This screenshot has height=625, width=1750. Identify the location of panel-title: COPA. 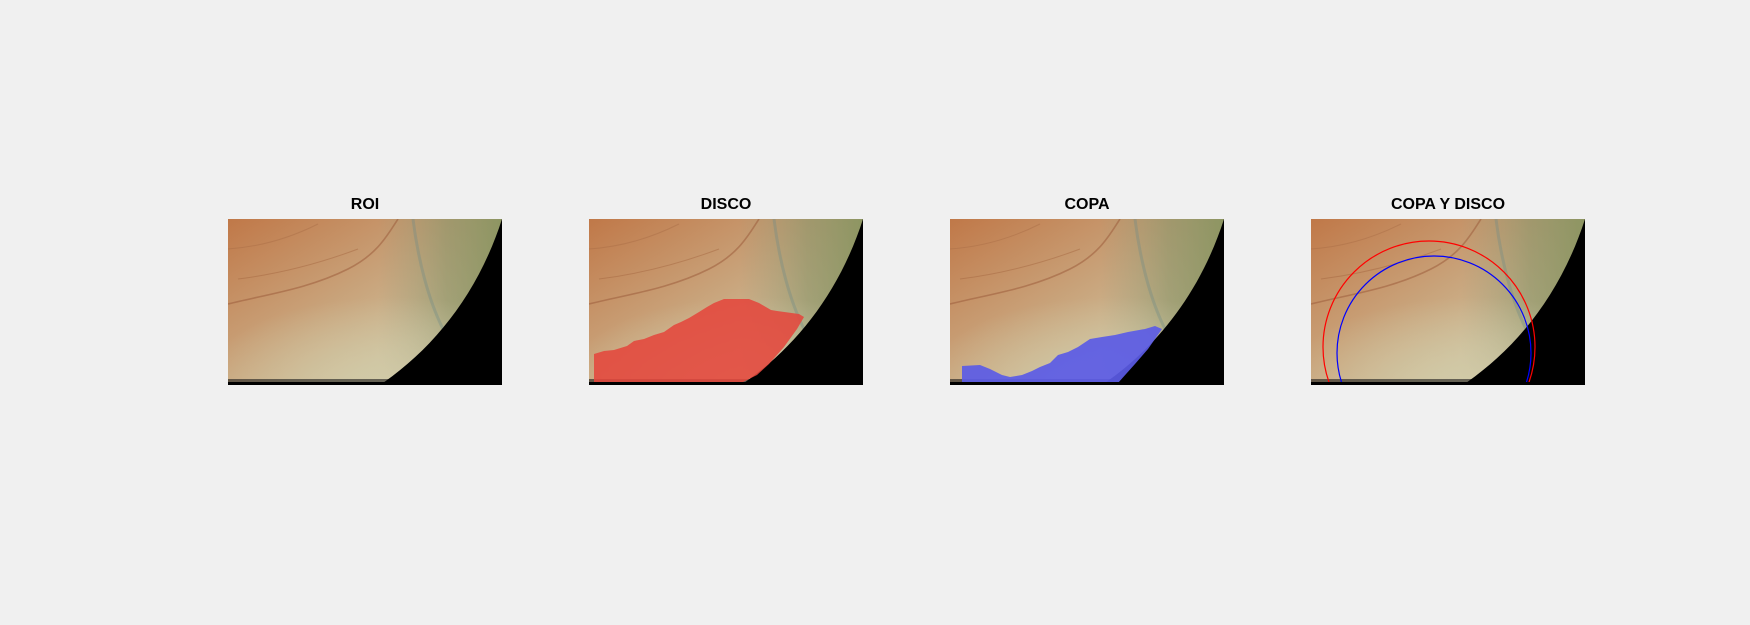
(1087, 204).